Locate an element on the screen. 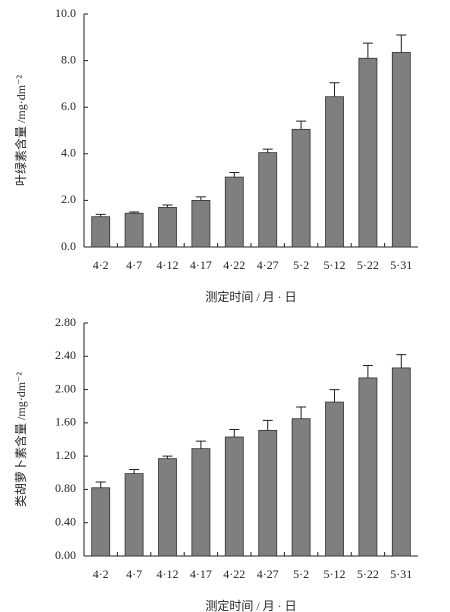 The image size is (450, 612). y-tick-label: 0.80 is located at coordinates (65, 488).